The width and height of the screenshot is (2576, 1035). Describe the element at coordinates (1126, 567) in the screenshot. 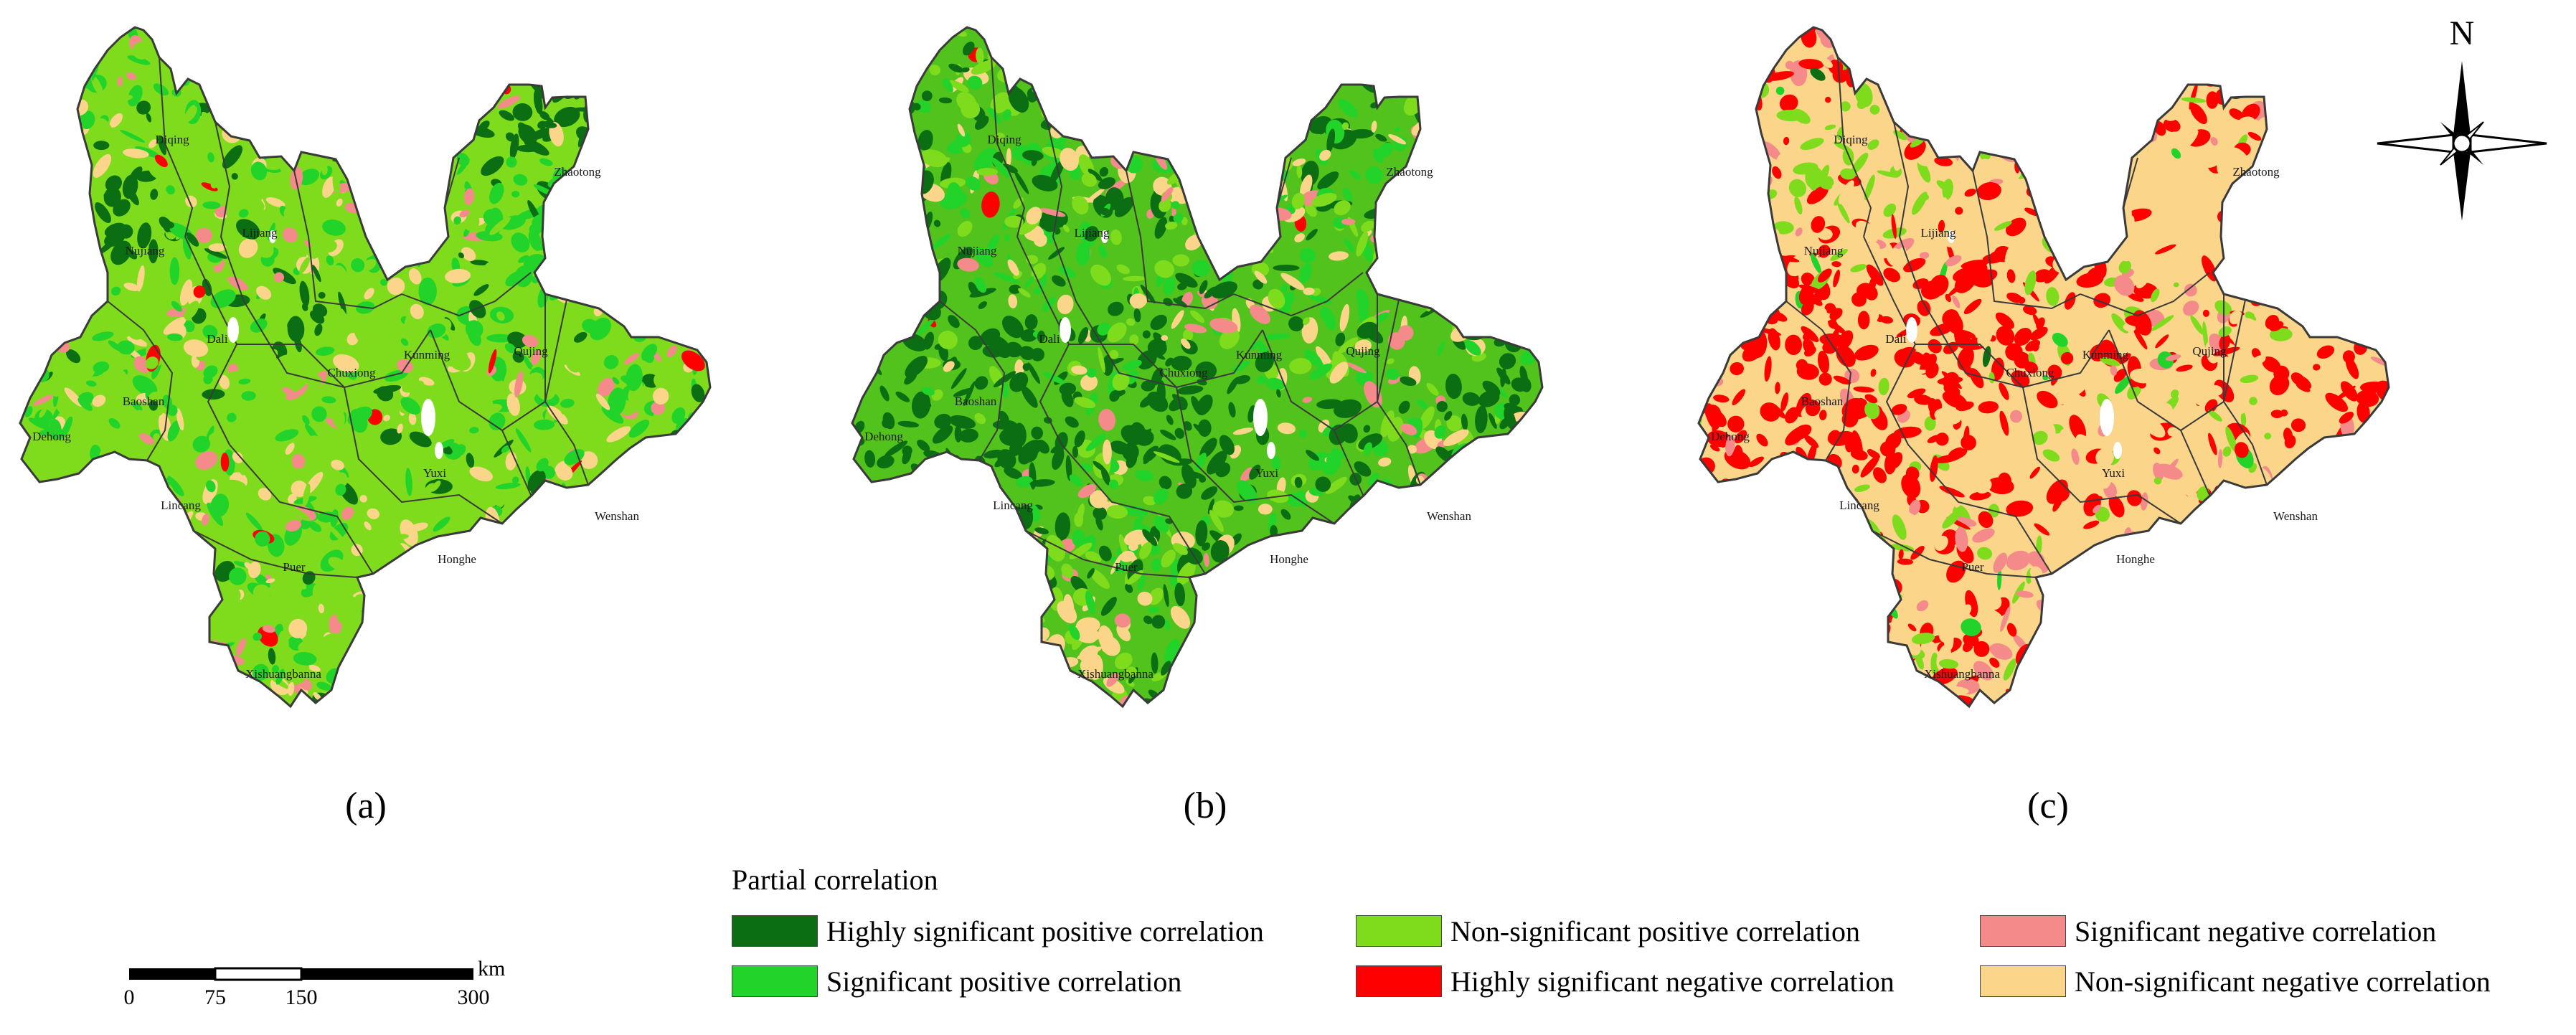

I see `region-label: Puer` at that location.